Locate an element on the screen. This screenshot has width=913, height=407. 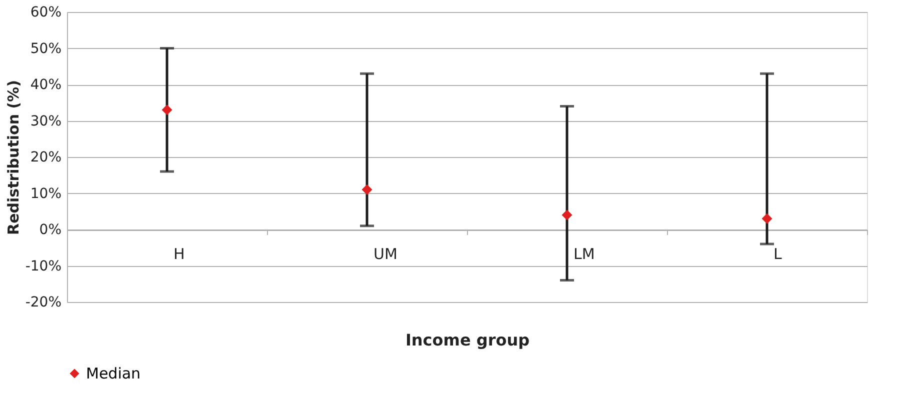
y-tick-label: 30% is located at coordinates (46, 121).